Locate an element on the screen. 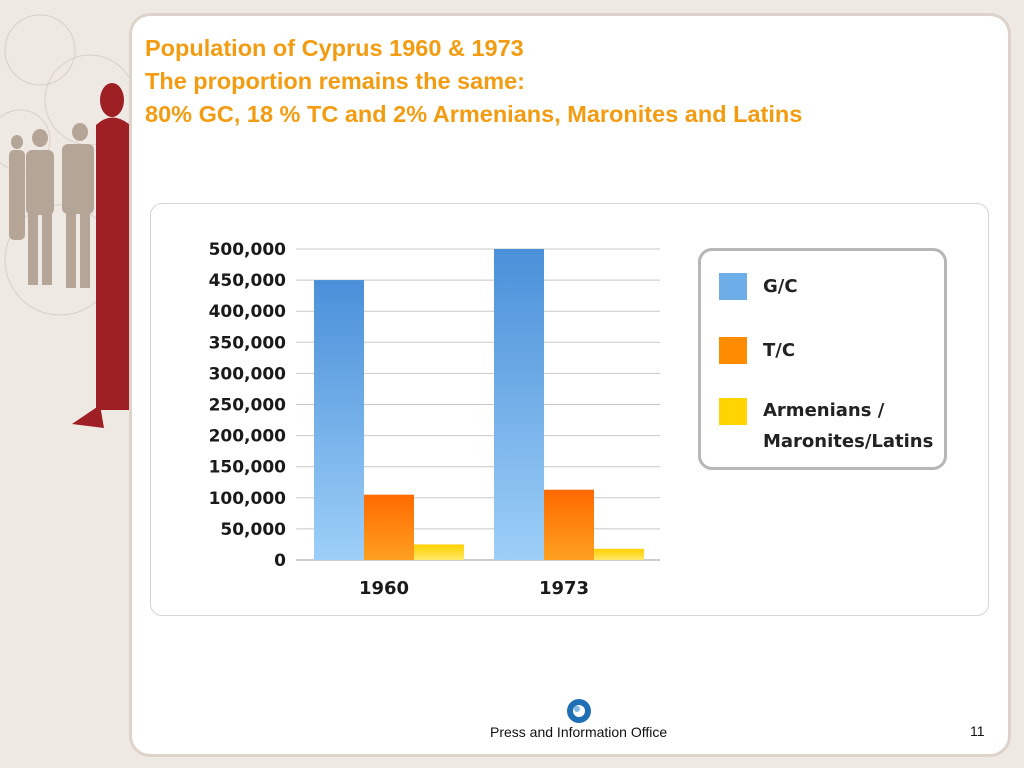 This screenshot has height=768, width=1024. chart-legend: G/C T/C Armenians / Maronites/Latins is located at coordinates (822, 359).